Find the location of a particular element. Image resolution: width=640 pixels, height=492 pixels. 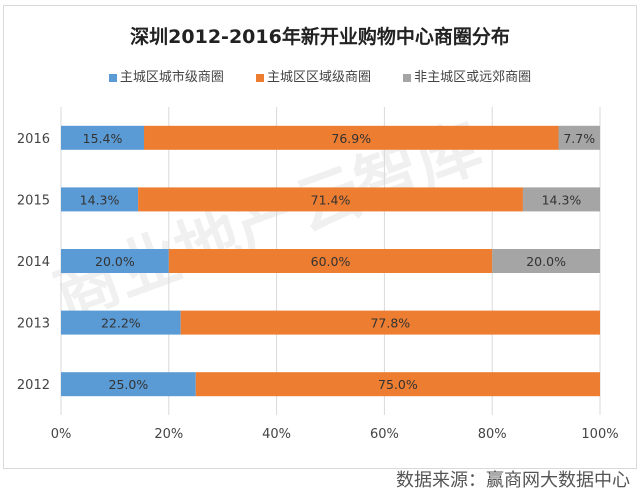

chart-title: 深圳2012-2016年新开业购物中心商圈分布 is located at coordinates (320, 37).